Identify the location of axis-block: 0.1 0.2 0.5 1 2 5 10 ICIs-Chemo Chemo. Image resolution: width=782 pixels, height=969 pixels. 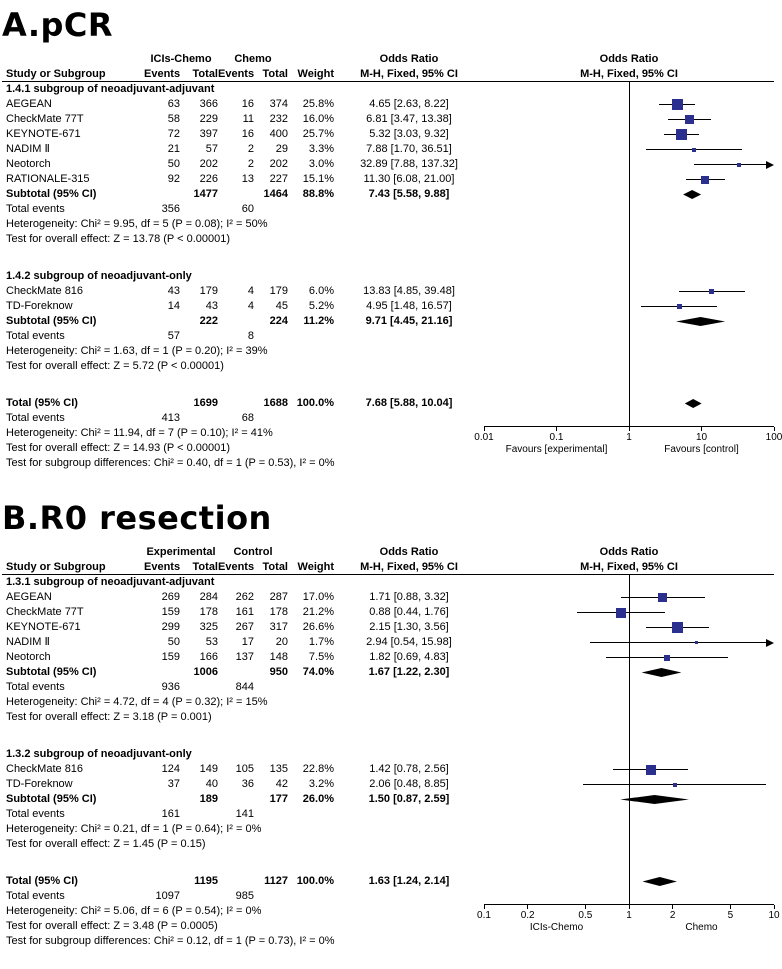
(628, 920).